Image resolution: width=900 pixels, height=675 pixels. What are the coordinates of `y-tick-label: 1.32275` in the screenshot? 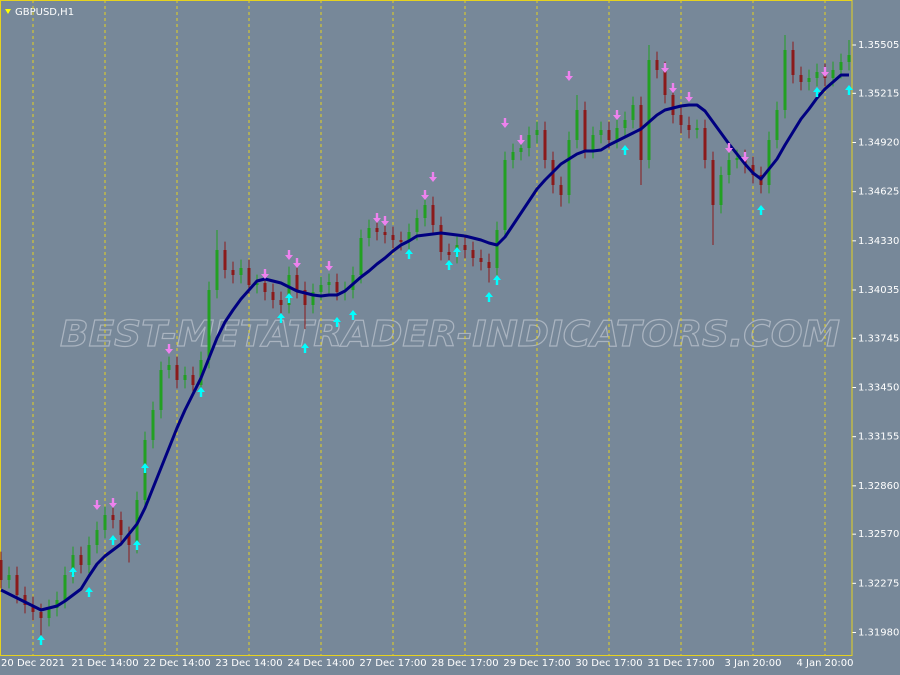 It's located at (878, 583).